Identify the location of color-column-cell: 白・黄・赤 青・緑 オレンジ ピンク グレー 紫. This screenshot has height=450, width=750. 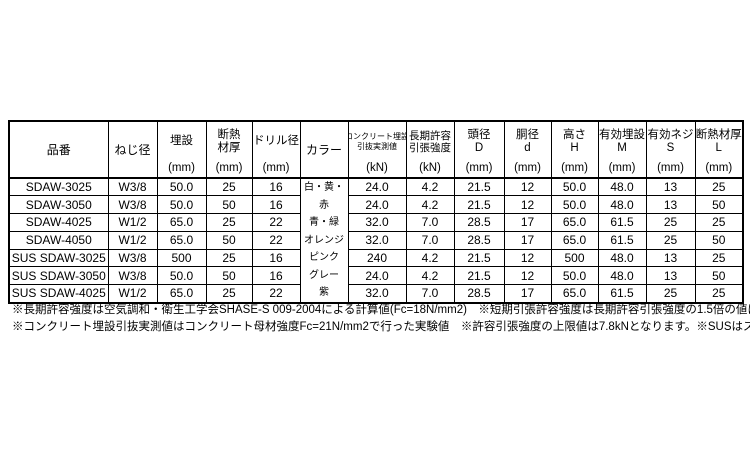
(324, 240).